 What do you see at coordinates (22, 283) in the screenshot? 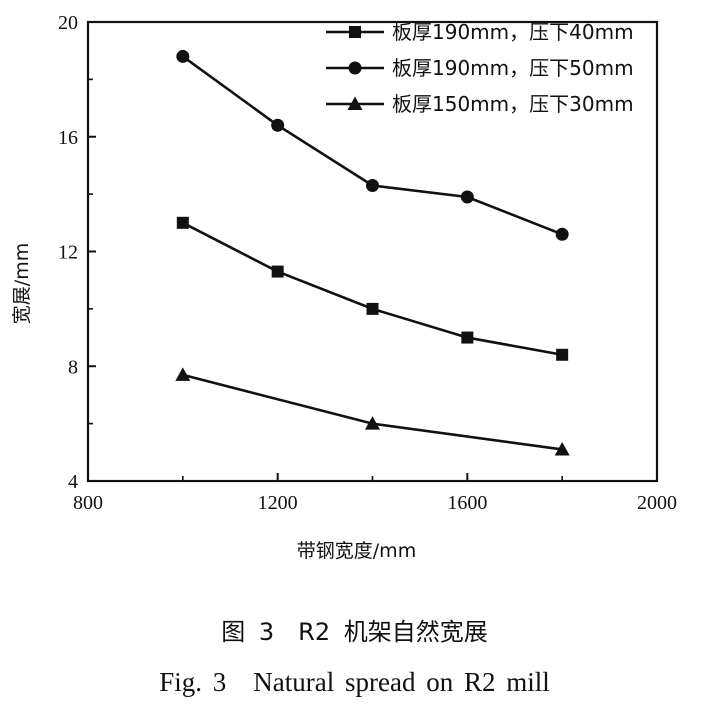
I see `y-axis-title: 宽展/mm` at bounding box center [22, 283].